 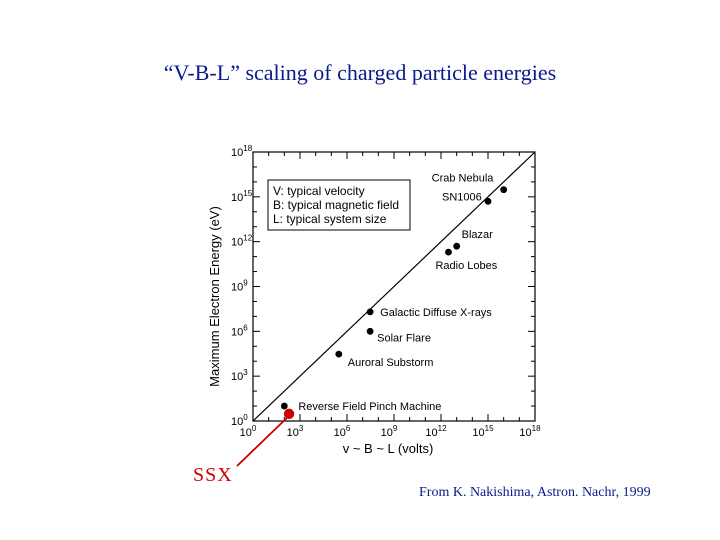 What do you see at coordinates (242, 196) in the screenshot?
I see `y-tick-label: 10¹⁵` at bounding box center [242, 196].